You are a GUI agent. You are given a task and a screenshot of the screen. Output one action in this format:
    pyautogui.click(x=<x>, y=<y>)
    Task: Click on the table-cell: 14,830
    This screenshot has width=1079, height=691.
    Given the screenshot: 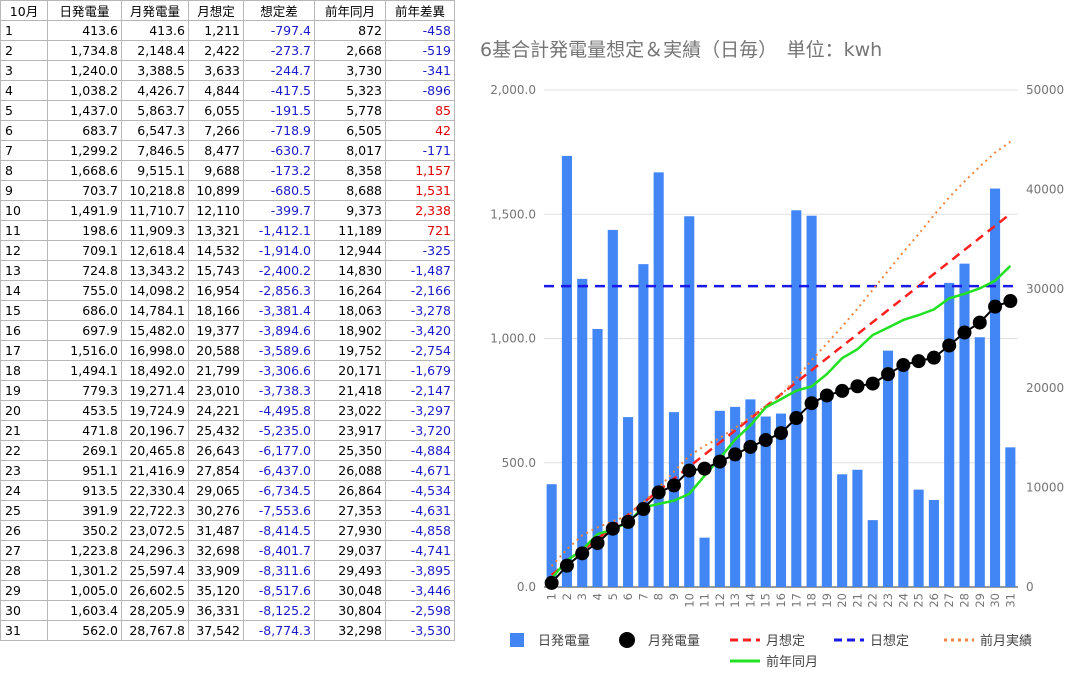 What is the action you would take?
    pyautogui.click(x=350, y=270)
    